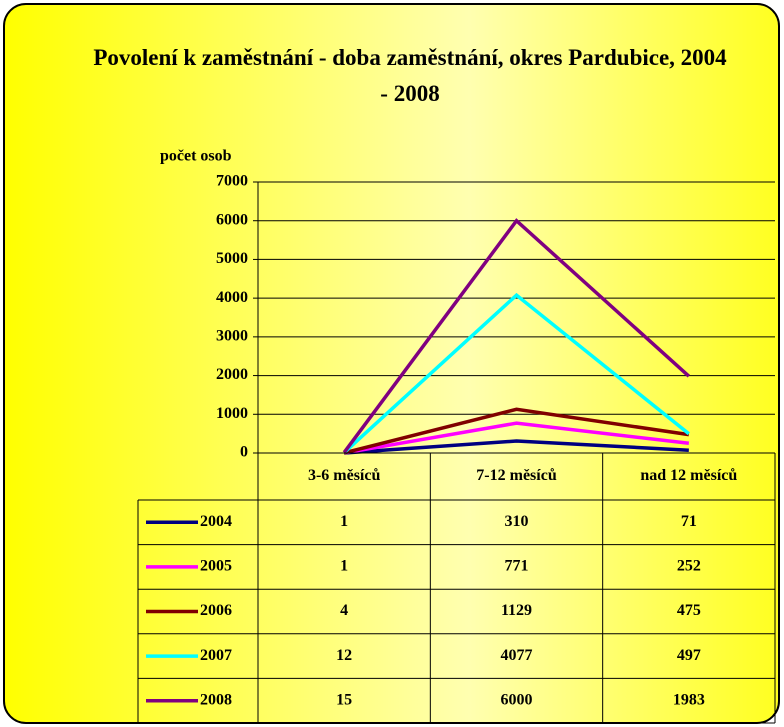 This screenshot has width=784, height=727. What do you see at coordinates (689, 610) in the screenshot?
I see `table-value: 475` at bounding box center [689, 610].